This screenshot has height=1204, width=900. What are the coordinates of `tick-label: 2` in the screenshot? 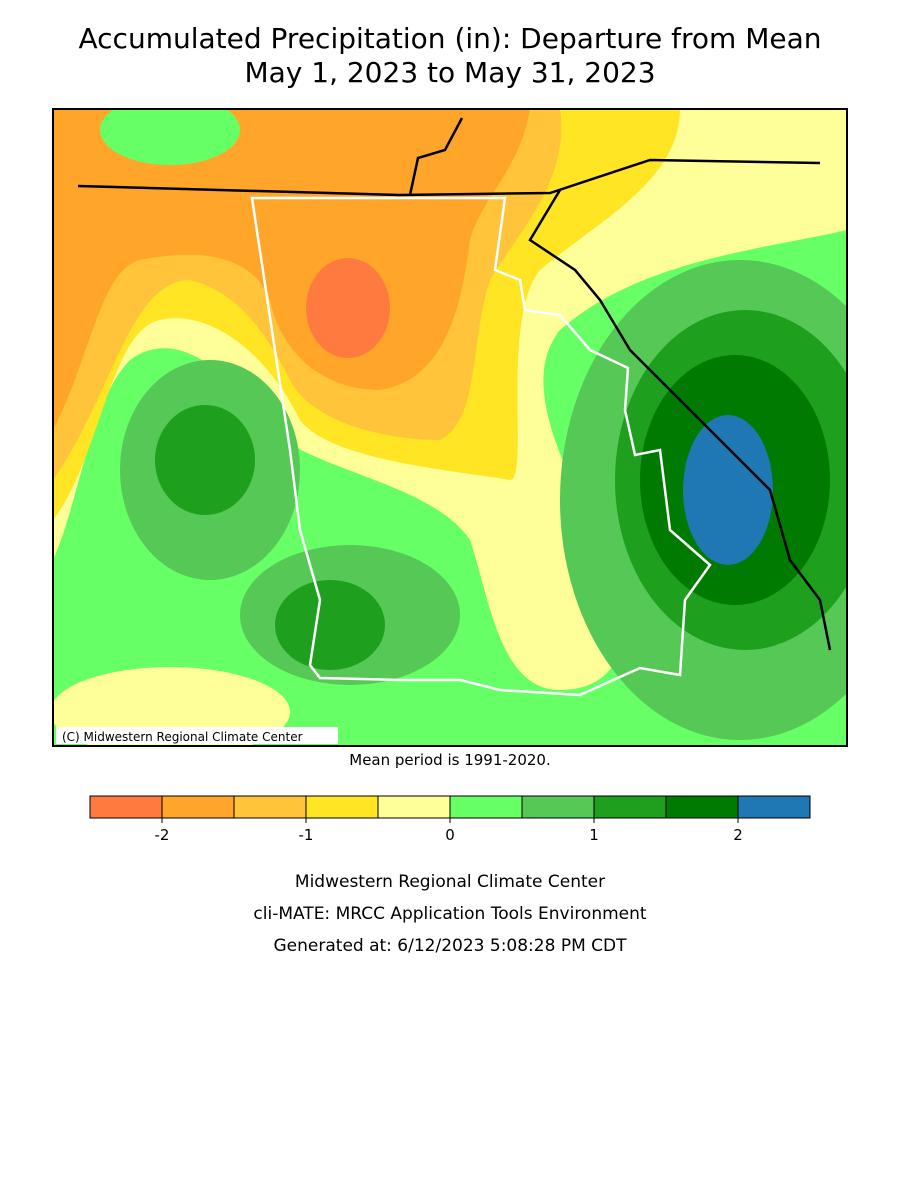 It's located at (738, 835).